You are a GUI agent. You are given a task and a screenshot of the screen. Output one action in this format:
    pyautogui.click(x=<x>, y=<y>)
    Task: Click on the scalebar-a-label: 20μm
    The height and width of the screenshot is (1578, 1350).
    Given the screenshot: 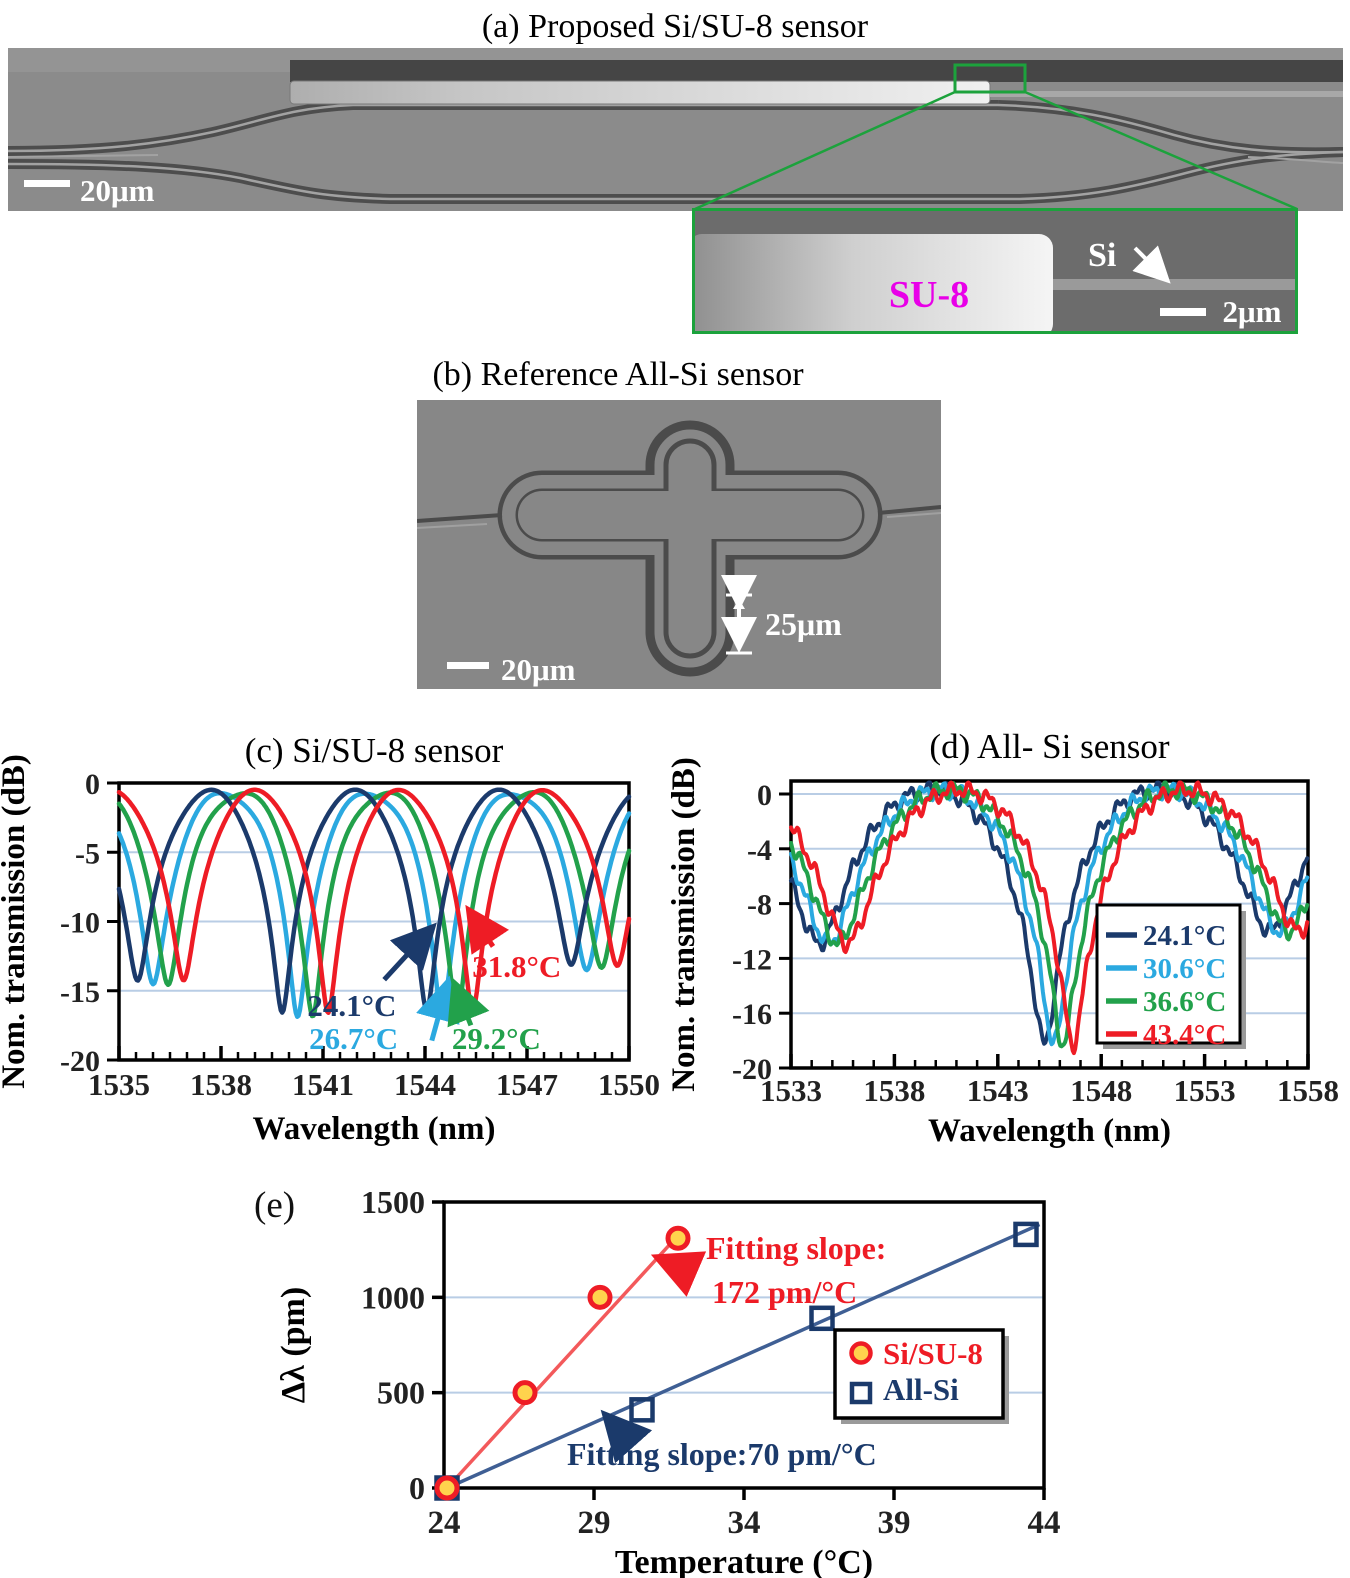 What is the action you would take?
    pyautogui.click(x=117, y=190)
    